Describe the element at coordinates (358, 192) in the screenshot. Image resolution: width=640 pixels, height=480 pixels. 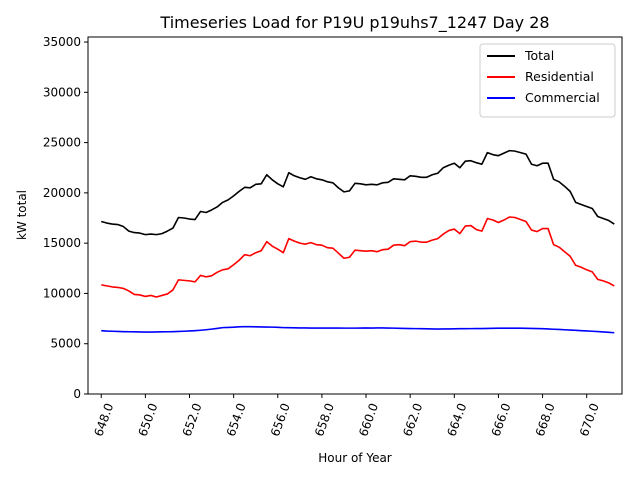
I see `series-line-total` at that location.